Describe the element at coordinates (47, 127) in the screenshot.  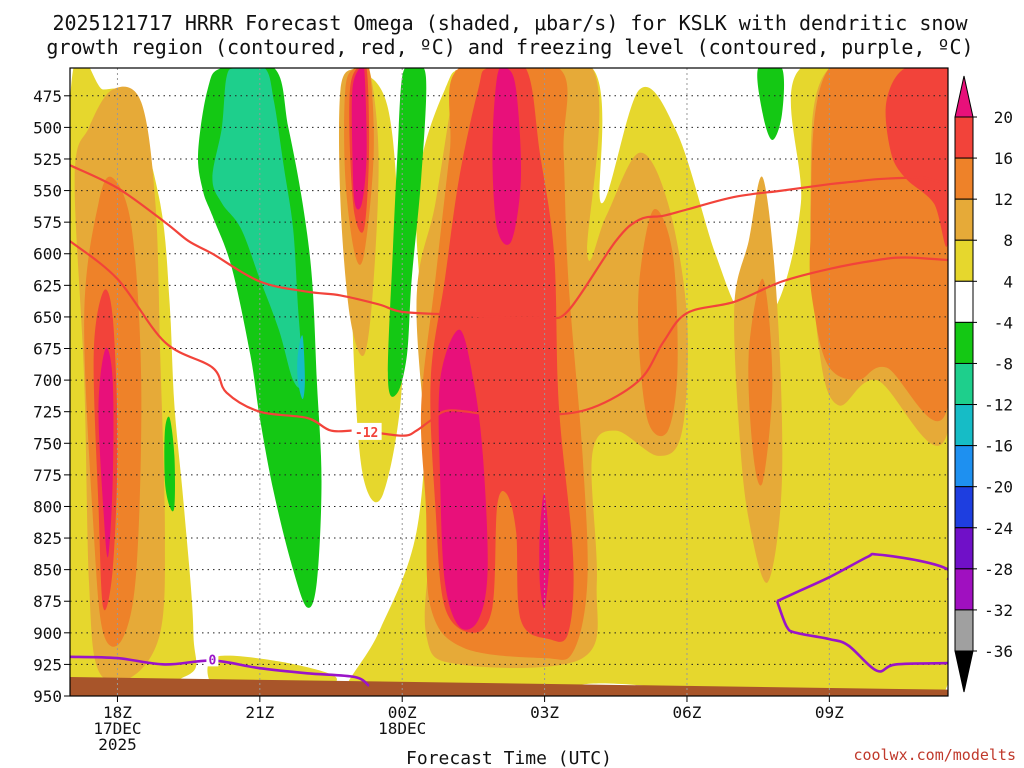
I see `y-tick-label: 500` at that location.